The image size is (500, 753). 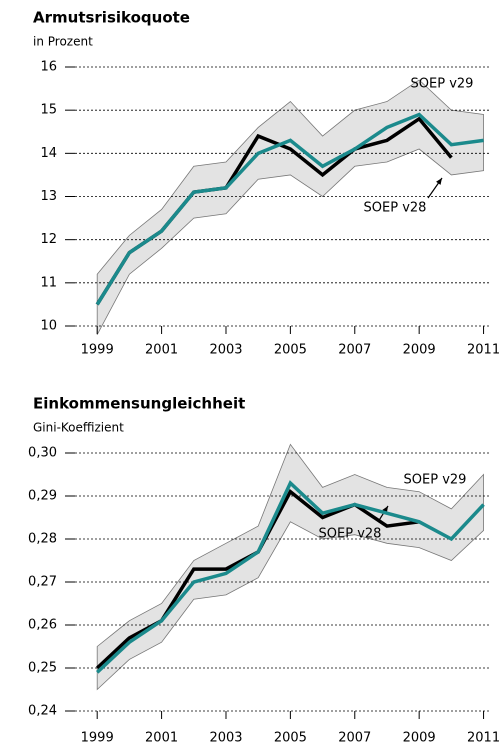 What do you see at coordinates (48, 110) in the screenshot?
I see `y-tick-label: 15` at bounding box center [48, 110].